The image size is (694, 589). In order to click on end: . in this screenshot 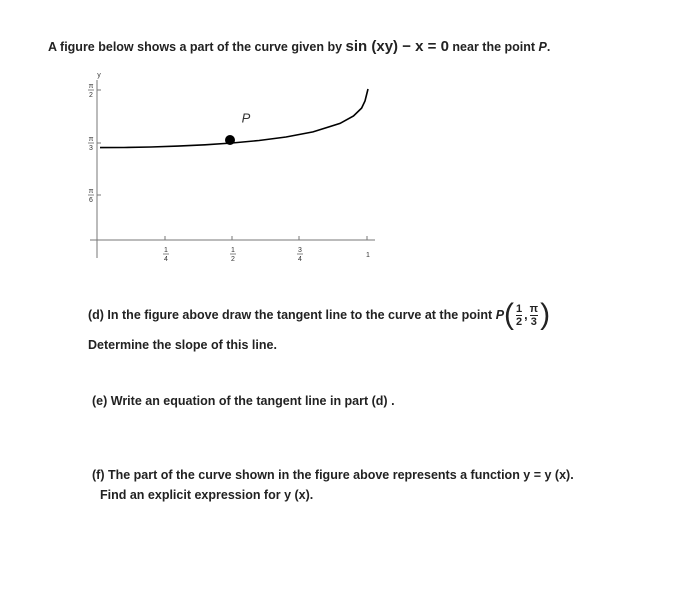, I will do `click(548, 47)`.